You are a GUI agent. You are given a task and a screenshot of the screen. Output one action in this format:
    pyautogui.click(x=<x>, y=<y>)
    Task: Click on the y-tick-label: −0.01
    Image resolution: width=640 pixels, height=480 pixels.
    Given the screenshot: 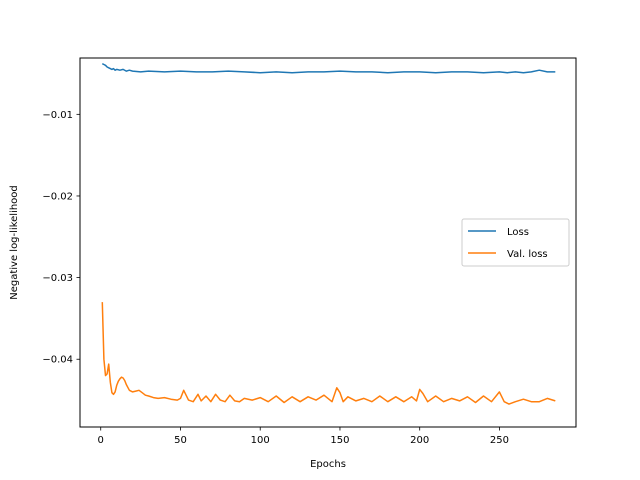 What is the action you would take?
    pyautogui.click(x=57, y=115)
    